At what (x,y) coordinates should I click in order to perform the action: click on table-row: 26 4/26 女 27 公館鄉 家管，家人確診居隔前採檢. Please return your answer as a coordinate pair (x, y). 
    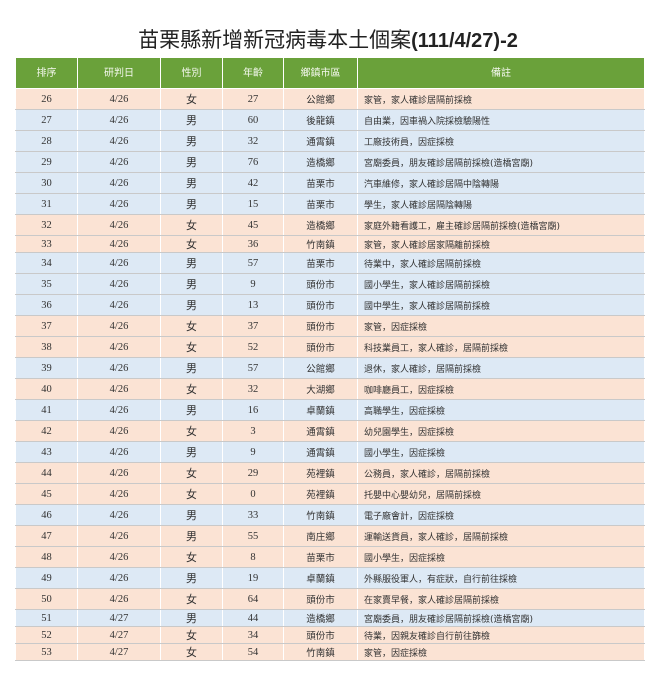
    Looking at the image, I should click on (330, 99).